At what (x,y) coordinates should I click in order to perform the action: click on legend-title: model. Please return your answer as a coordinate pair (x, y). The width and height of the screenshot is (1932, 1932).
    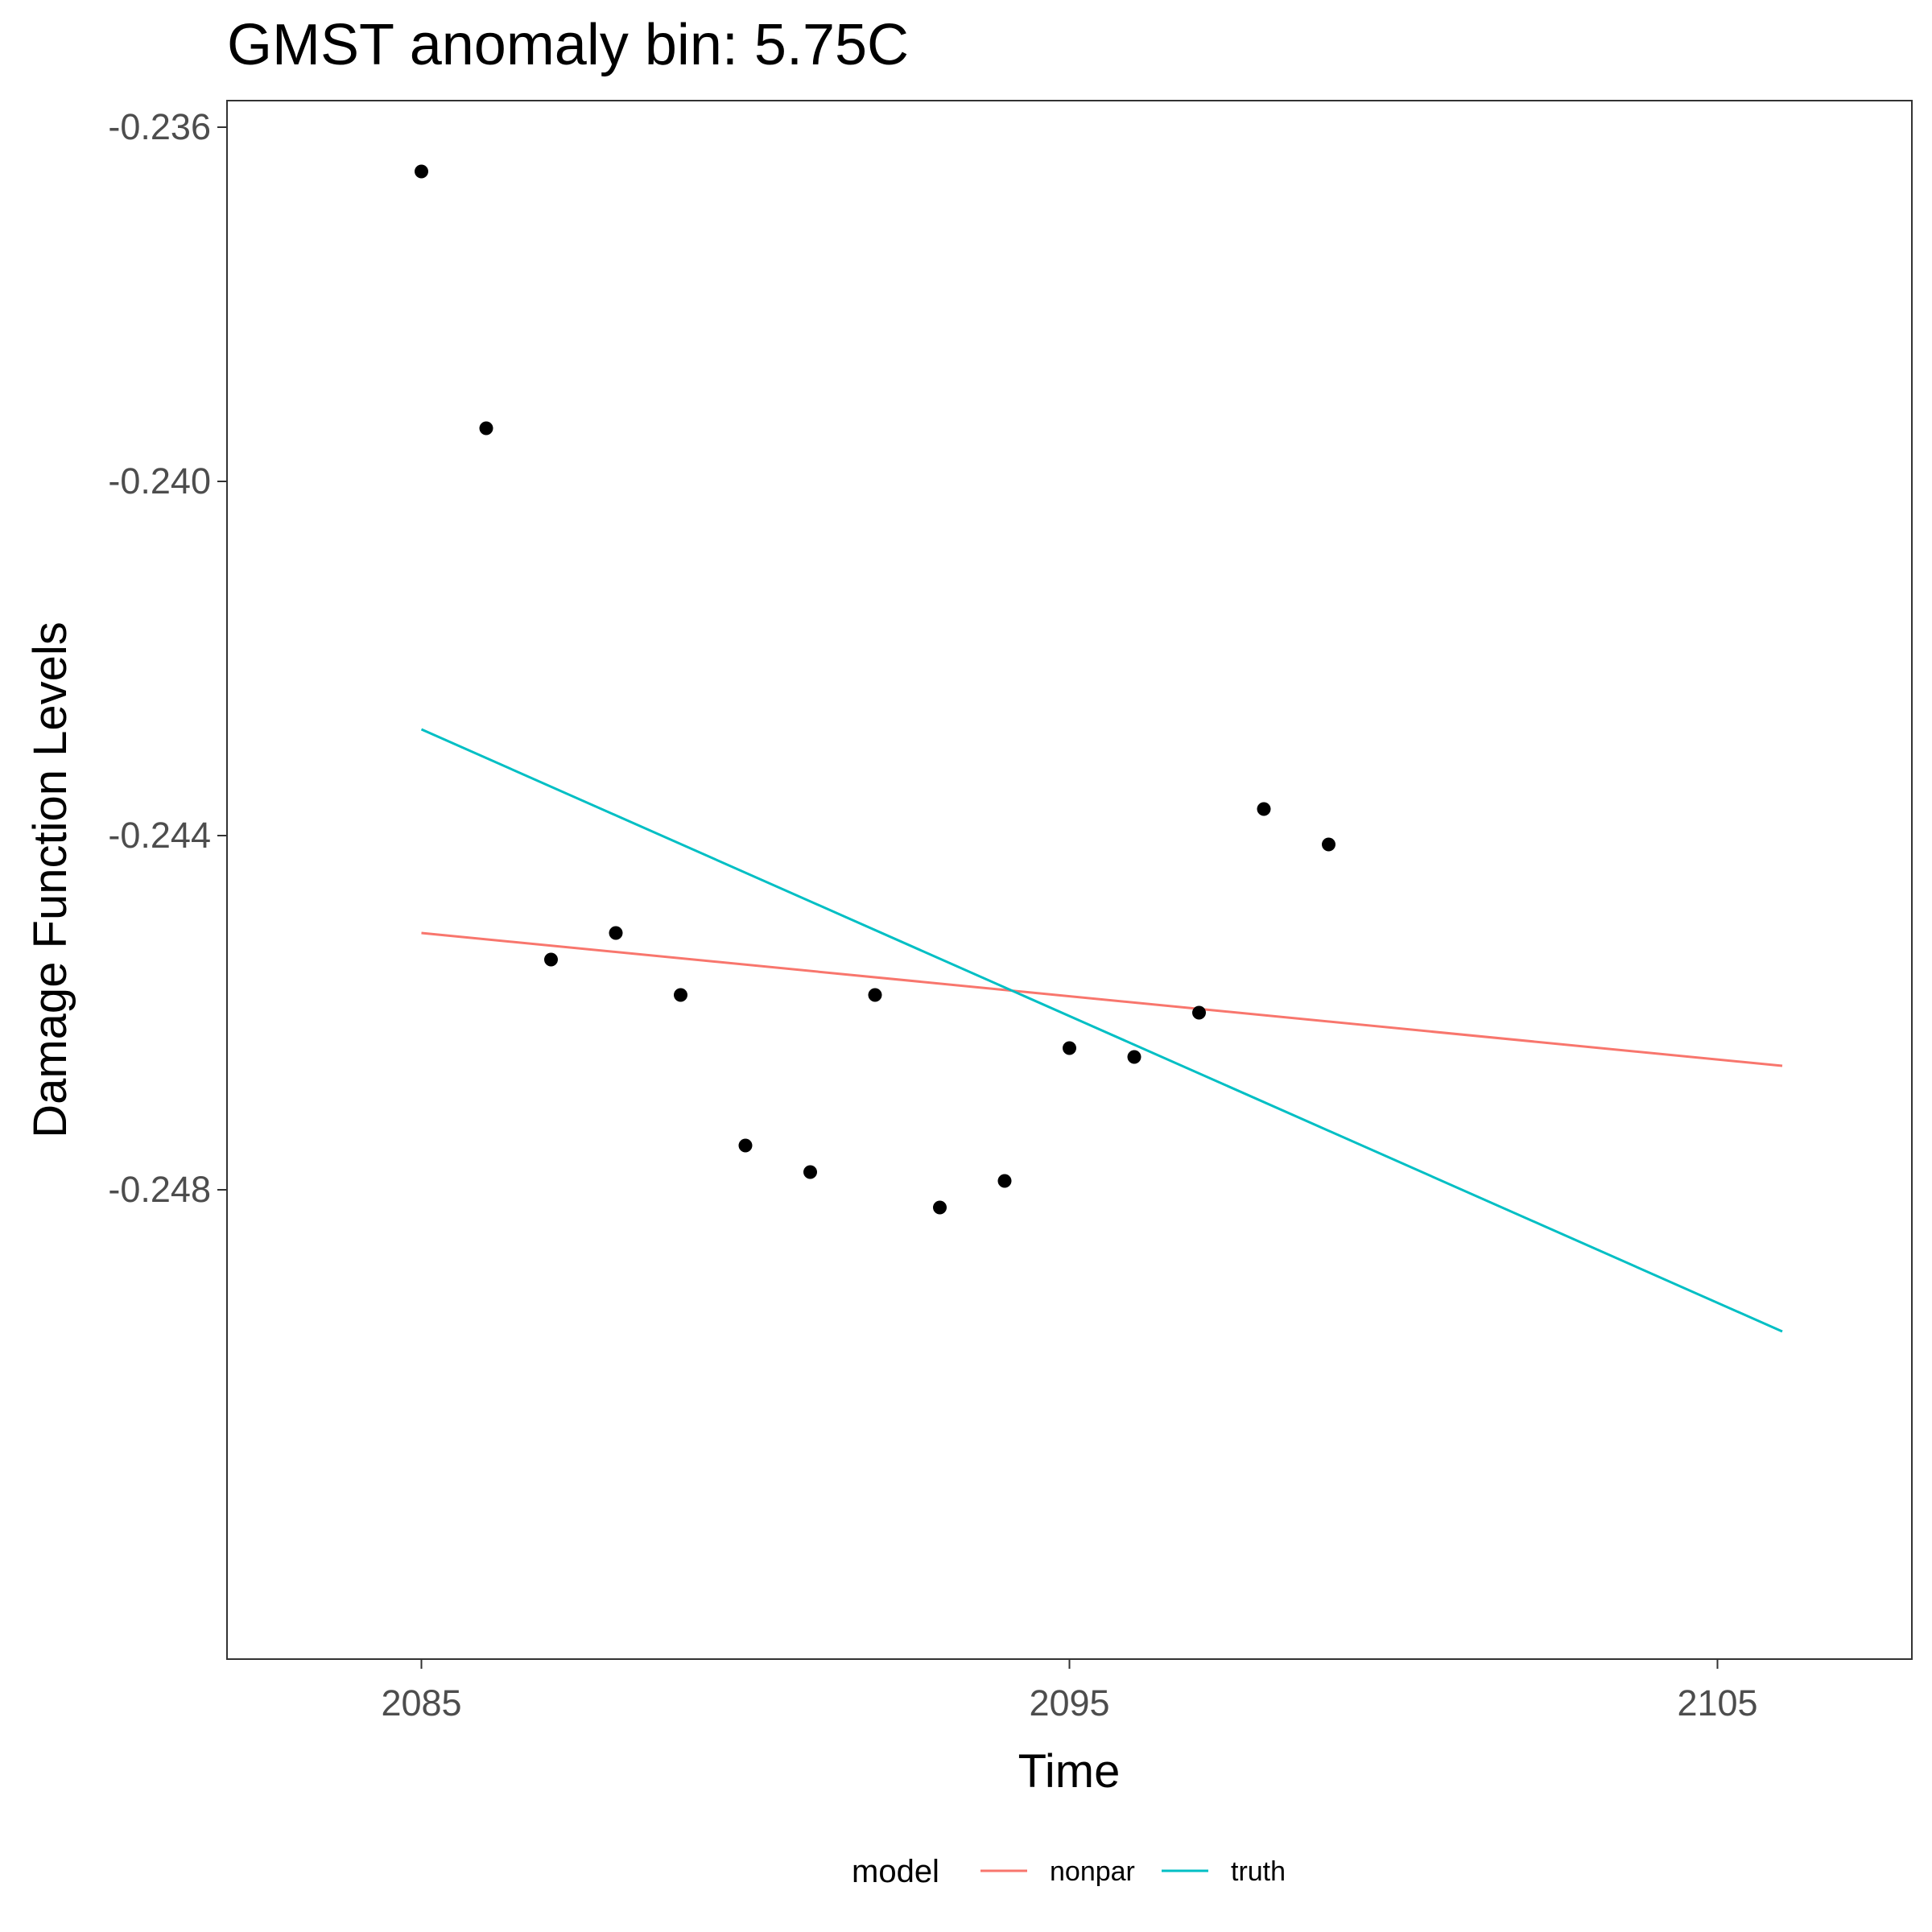
    Looking at the image, I should click on (895, 1871).